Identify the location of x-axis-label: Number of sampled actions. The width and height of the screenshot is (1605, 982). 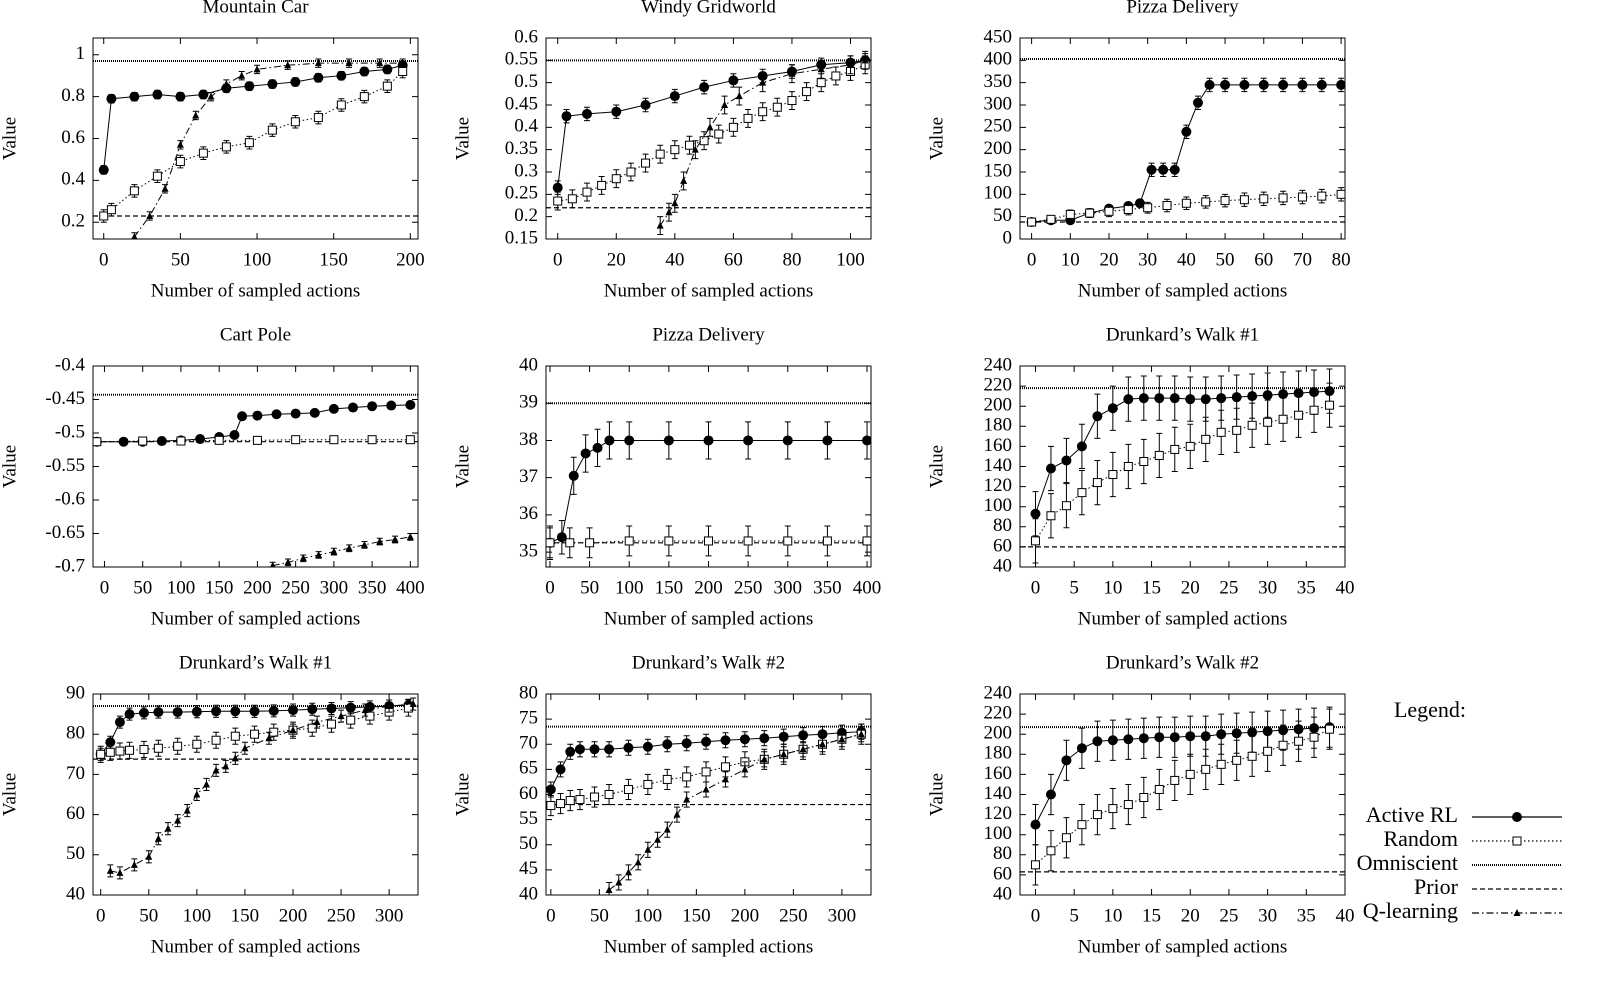
(1182, 290).